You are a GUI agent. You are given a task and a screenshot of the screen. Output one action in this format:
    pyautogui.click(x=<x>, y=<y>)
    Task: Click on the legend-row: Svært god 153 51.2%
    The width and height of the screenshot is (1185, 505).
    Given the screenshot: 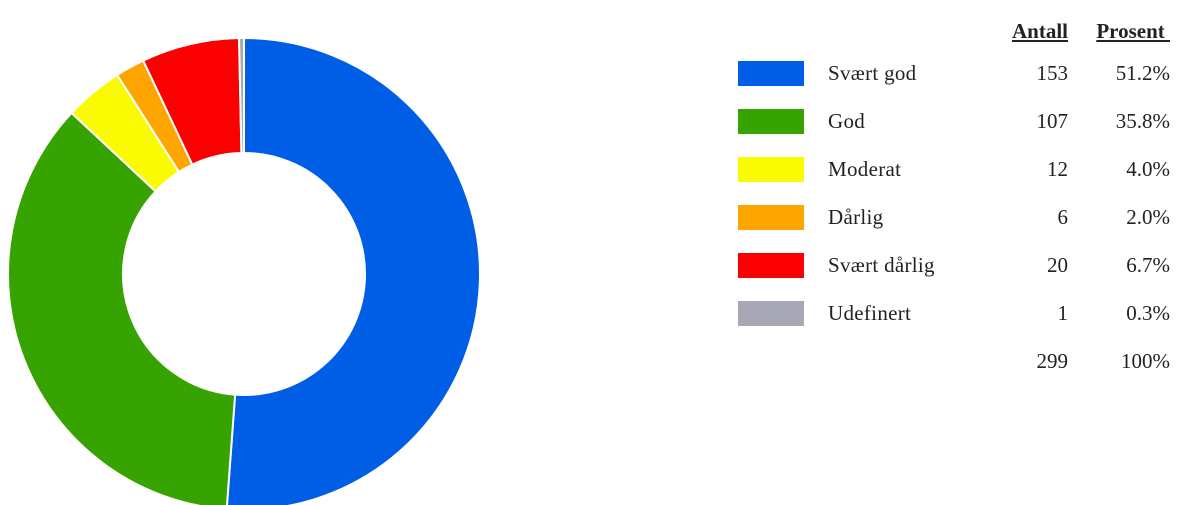 What is the action you would take?
    pyautogui.click(x=954, y=73)
    